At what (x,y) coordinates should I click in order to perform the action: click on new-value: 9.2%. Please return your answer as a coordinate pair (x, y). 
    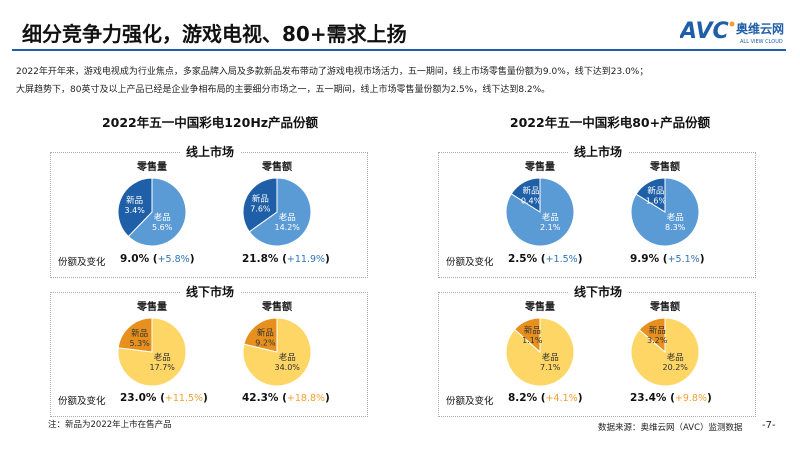
    Looking at the image, I should click on (265, 342).